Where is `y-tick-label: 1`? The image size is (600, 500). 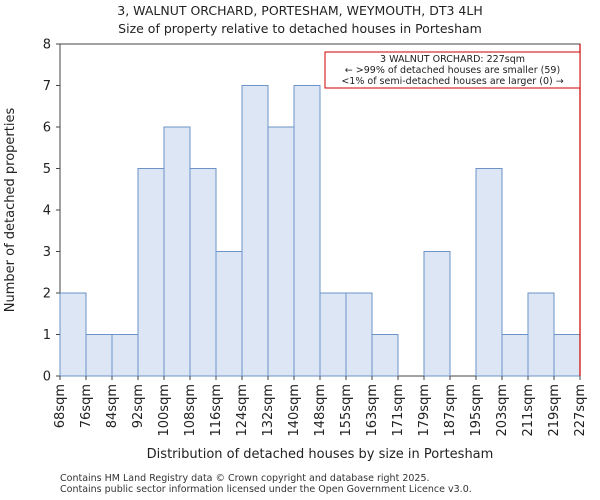
y-tick-label: 1 is located at coordinates (47, 335).